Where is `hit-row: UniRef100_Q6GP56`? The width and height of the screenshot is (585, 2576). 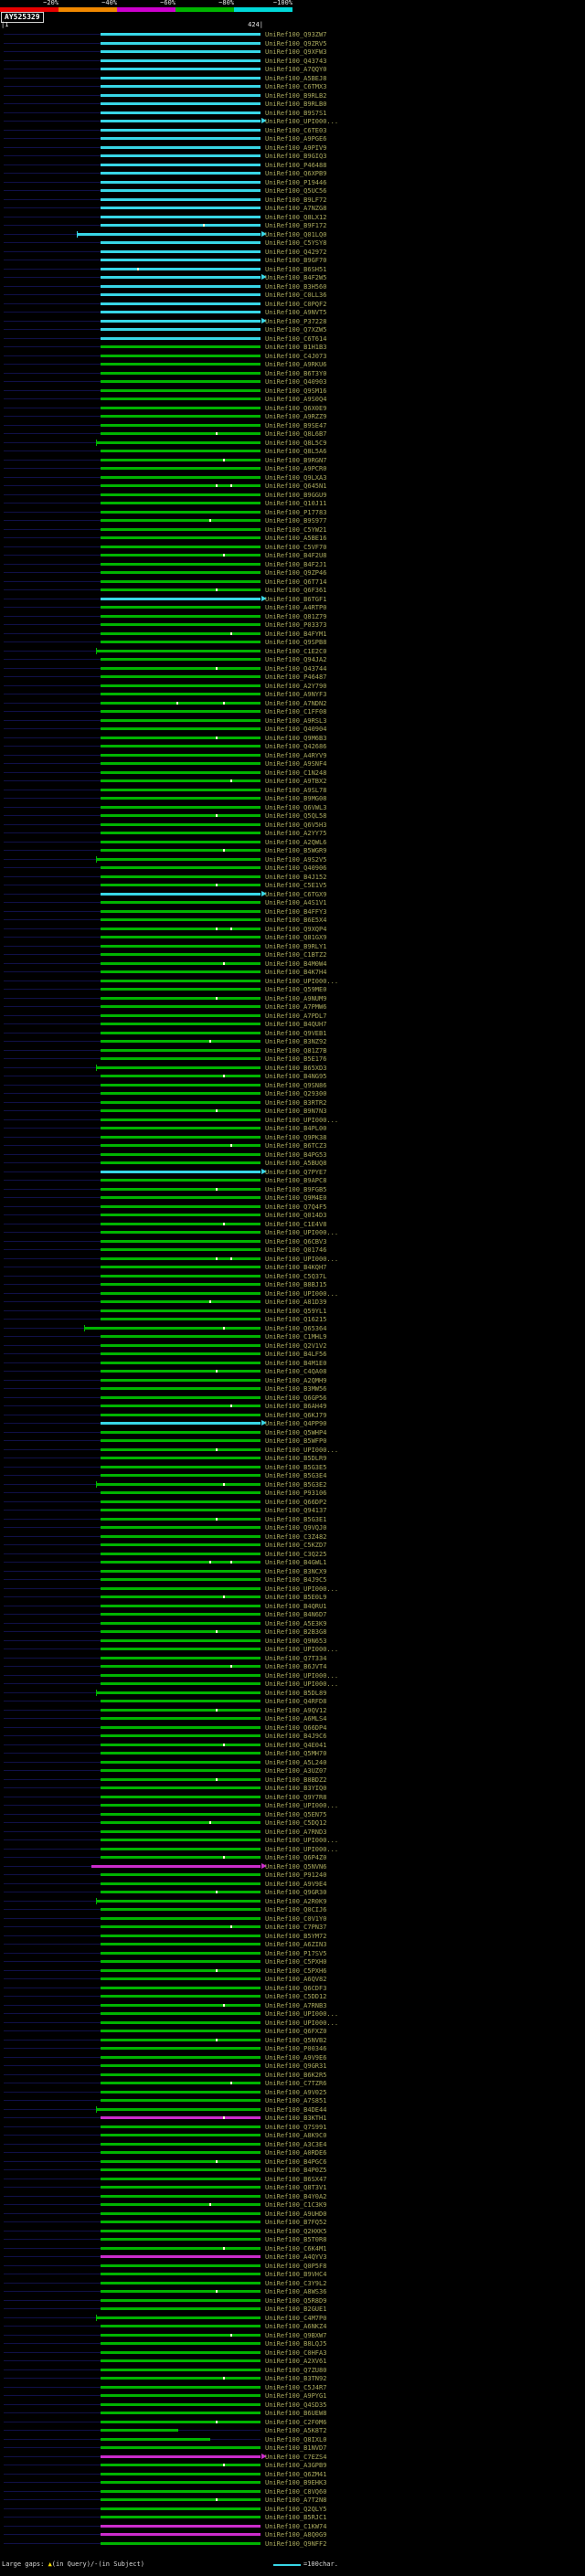 hit-row: UniRef100_Q6GP56 is located at coordinates (293, 1398).